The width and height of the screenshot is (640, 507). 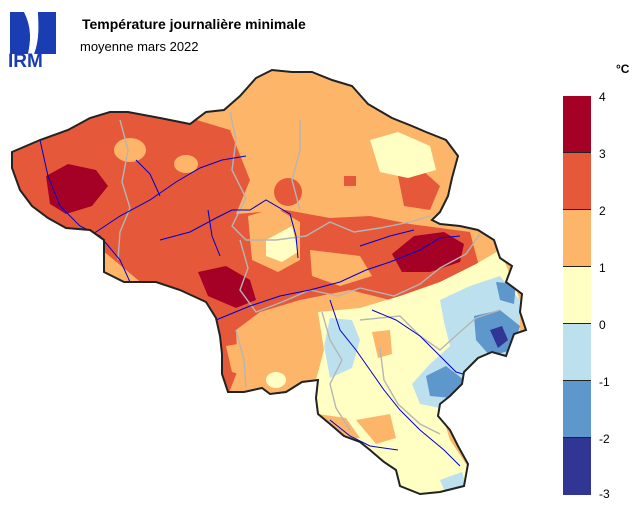 What do you see at coordinates (604, 439) in the screenshot?
I see `legend-tick: -2` at bounding box center [604, 439].